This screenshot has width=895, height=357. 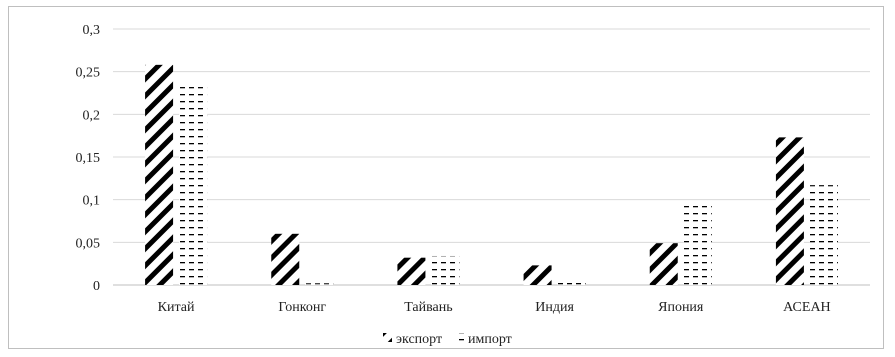 I want to click on y-tick-label: 0,2, so click(x=92, y=115).